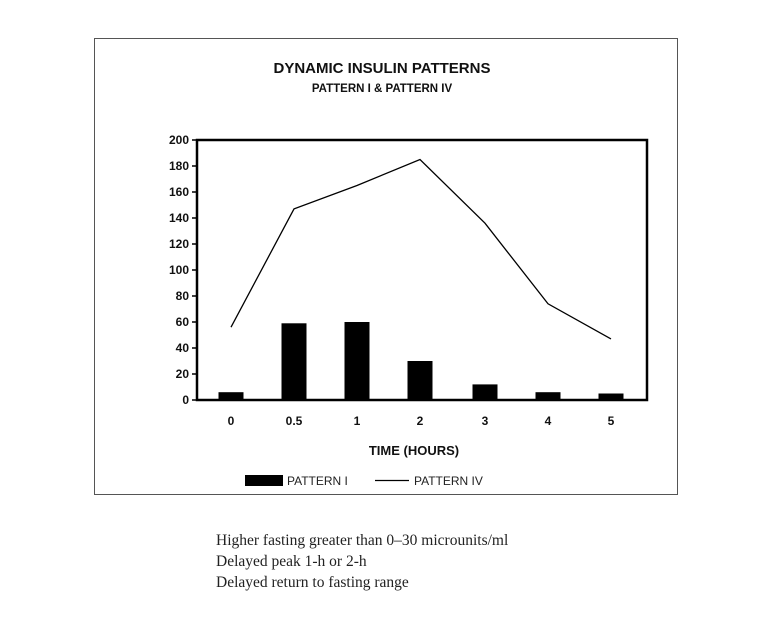 The image size is (768, 630). What do you see at coordinates (421, 249) in the screenshot?
I see `pattern-iv-line` at bounding box center [421, 249].